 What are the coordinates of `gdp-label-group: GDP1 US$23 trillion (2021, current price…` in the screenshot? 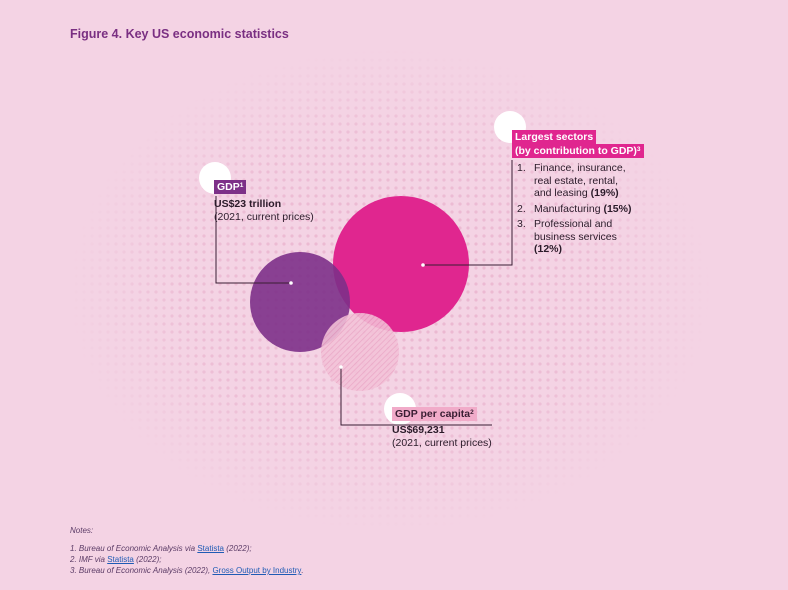 It's located at (264, 201).